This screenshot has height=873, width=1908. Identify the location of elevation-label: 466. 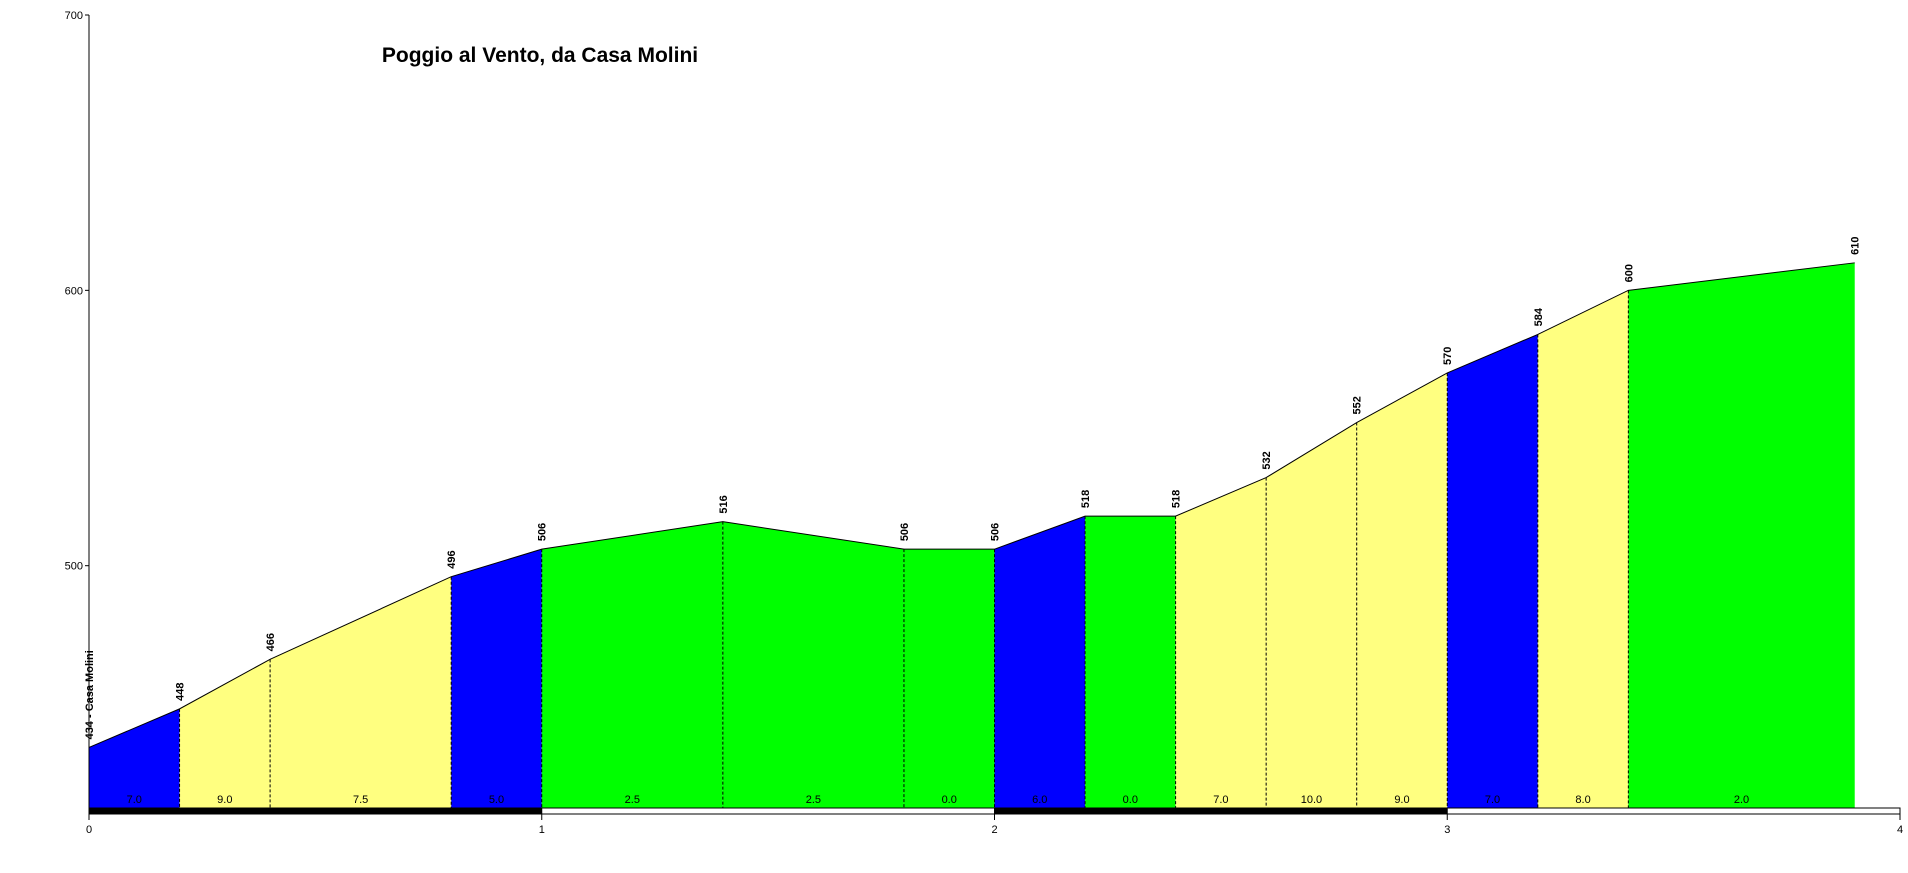
(271, 642).